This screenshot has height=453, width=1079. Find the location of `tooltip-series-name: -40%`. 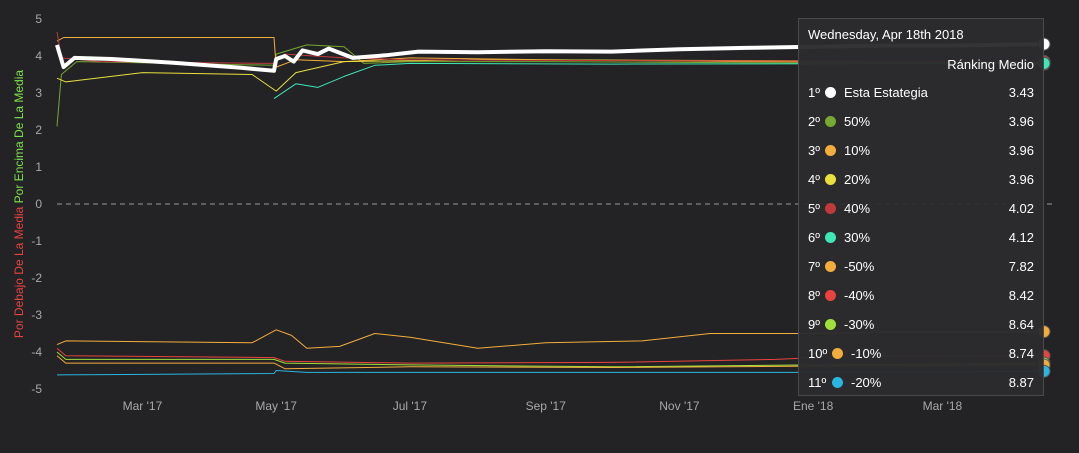

tooltip-series-name: -40% is located at coordinates (859, 295).